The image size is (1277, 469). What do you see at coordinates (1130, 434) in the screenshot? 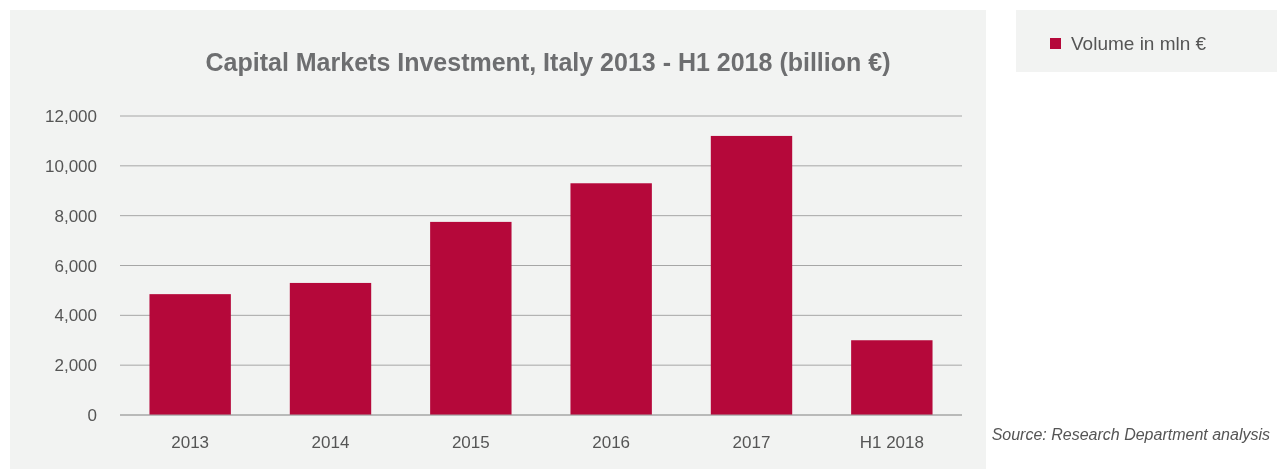
I see `source-note: Source: Research Department analysis` at bounding box center [1130, 434].